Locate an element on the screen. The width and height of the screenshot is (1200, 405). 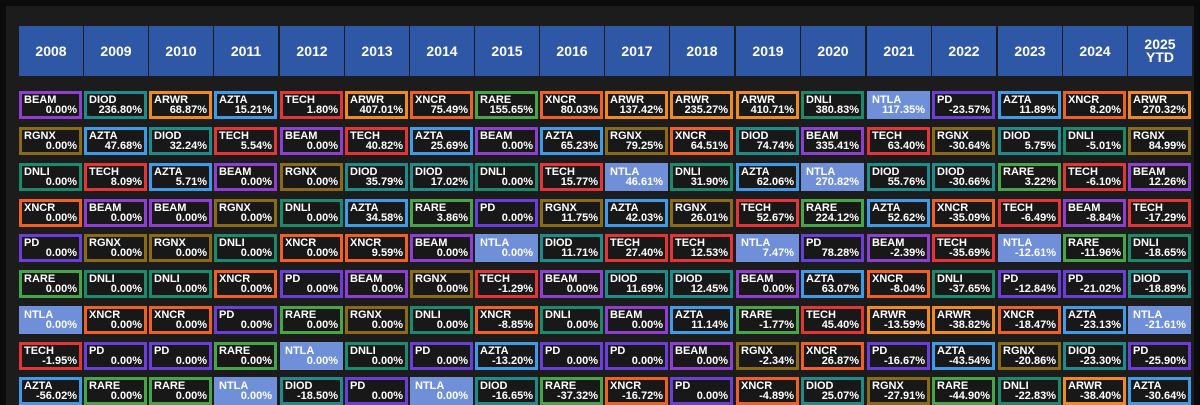
ticker-symbol: TECH is located at coordinates (365, 136).